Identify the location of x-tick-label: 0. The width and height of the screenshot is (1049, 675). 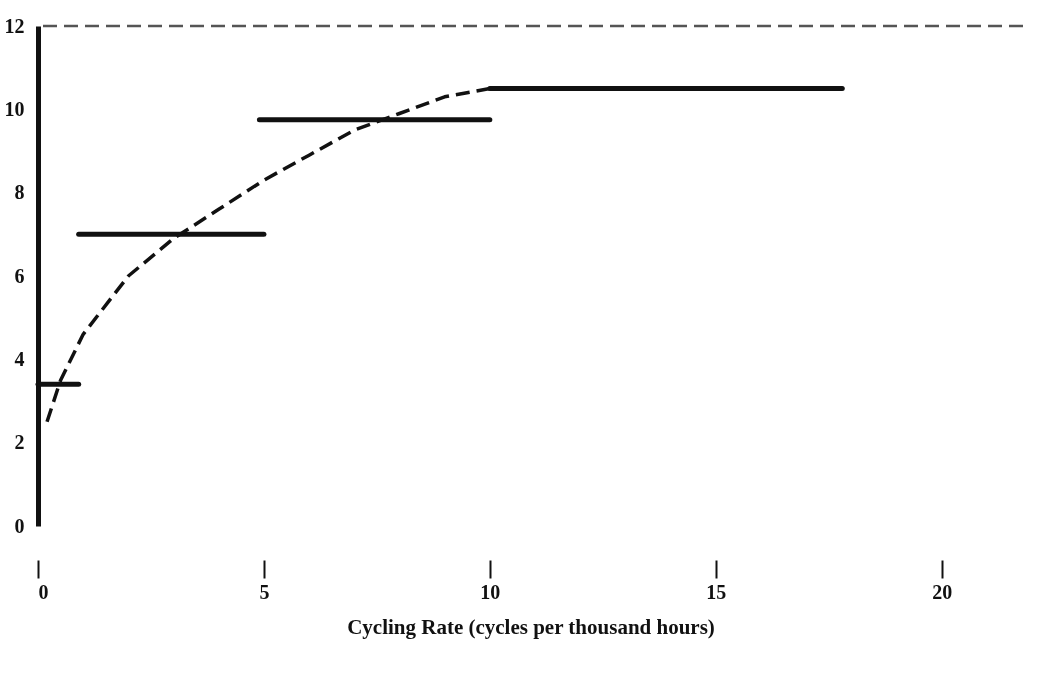
(43, 591).